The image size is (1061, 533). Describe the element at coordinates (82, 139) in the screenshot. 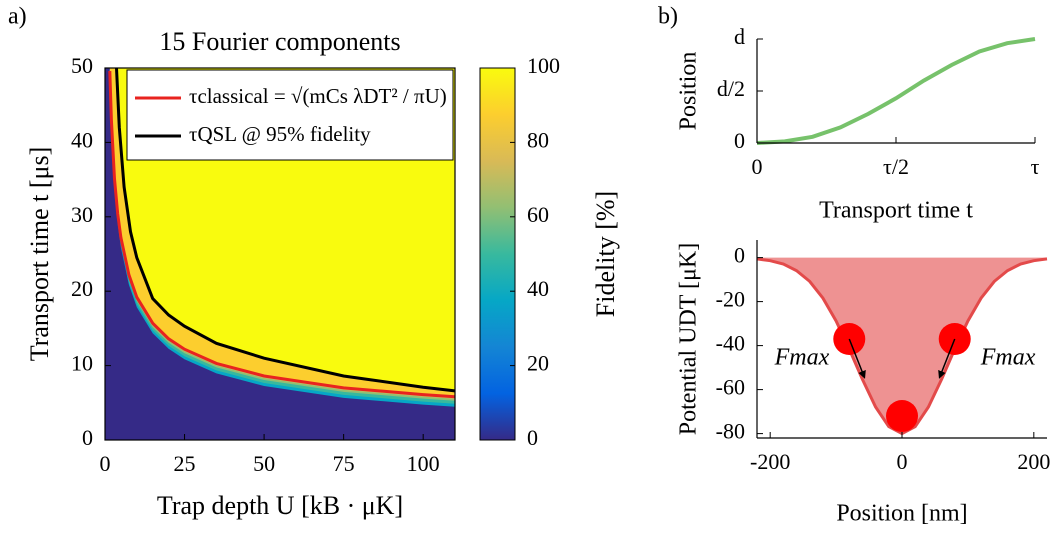

I see `y-tick-label: 40` at that location.